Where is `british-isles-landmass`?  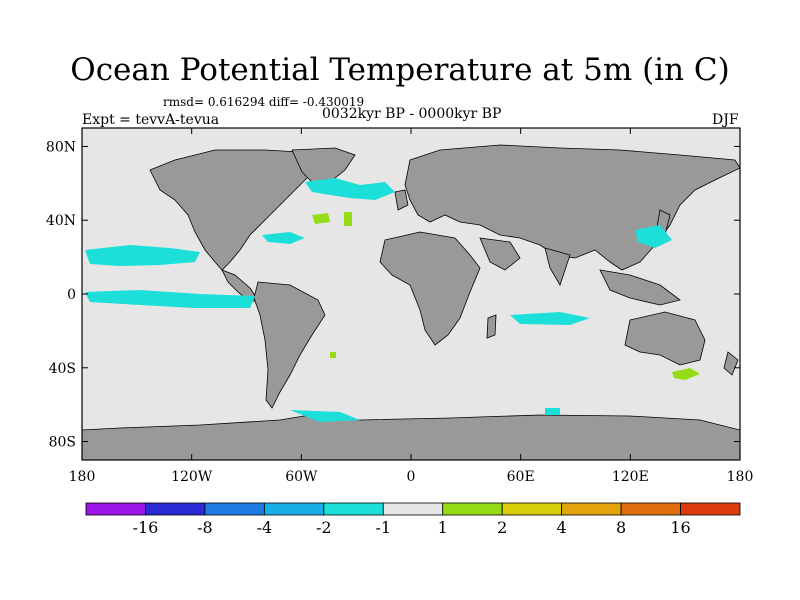 british-isles-landmass is located at coordinates (401, 200).